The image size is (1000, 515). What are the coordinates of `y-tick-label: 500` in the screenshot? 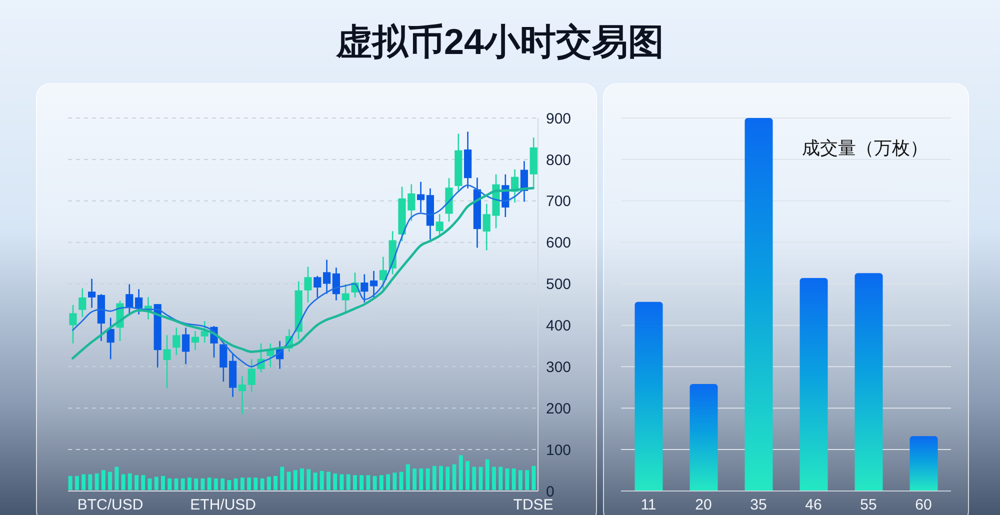 It's located at (559, 285).